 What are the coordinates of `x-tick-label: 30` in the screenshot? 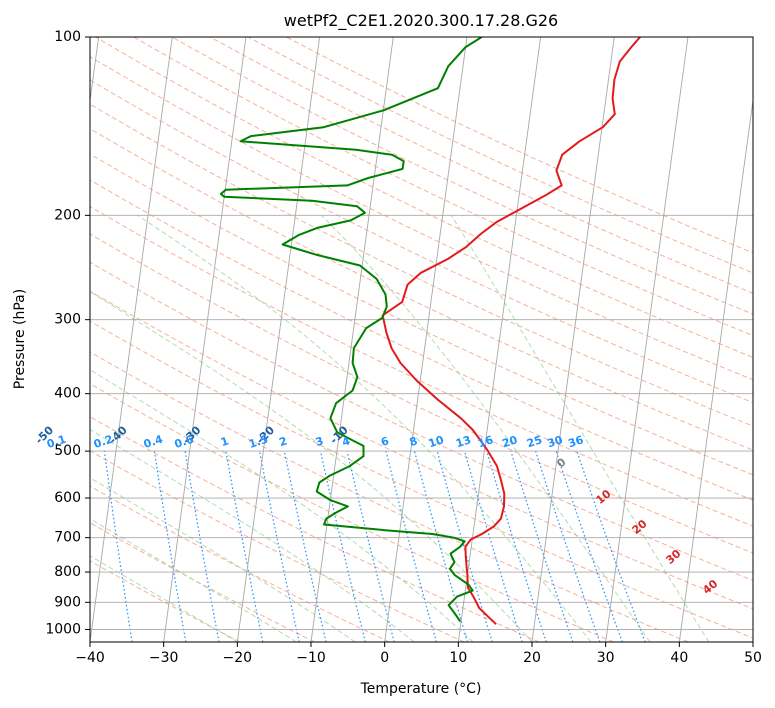 It's located at (606, 658).